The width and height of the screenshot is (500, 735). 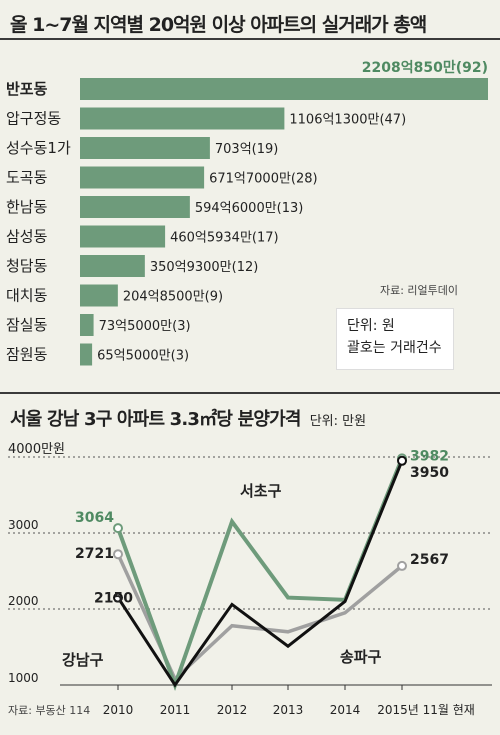 What do you see at coordinates (426, 710) in the screenshot?
I see `x-tick-label: 2015년 11월 현재` at bounding box center [426, 710].